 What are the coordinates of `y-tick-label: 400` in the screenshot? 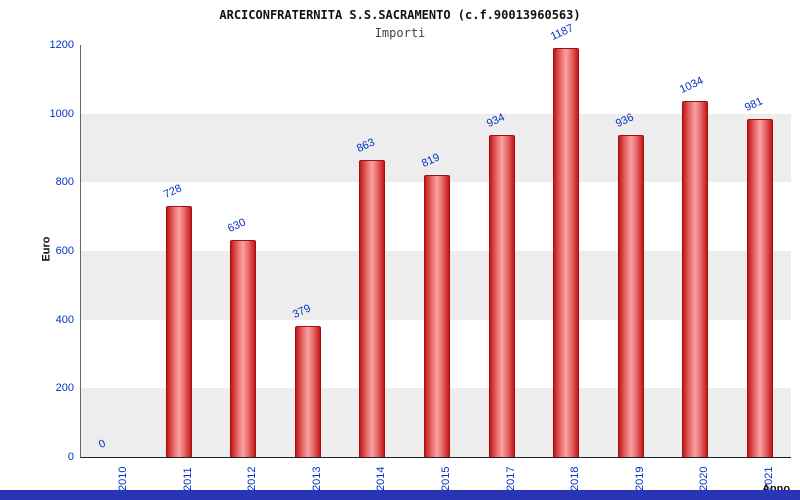 It's located at (64, 319).